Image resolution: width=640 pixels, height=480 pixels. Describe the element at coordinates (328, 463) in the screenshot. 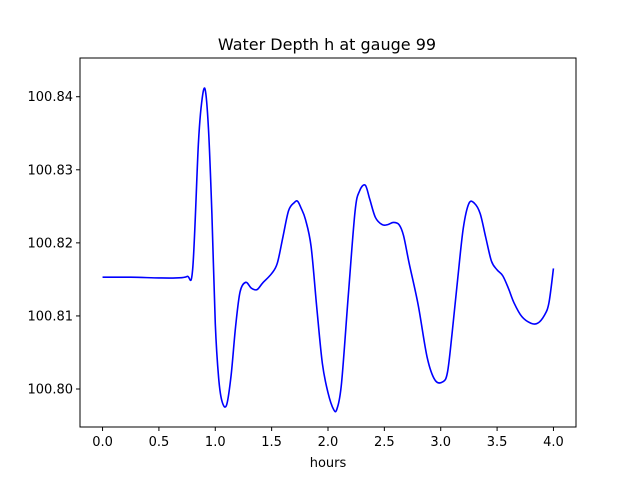

I see `x-axis-label: hours` at that location.